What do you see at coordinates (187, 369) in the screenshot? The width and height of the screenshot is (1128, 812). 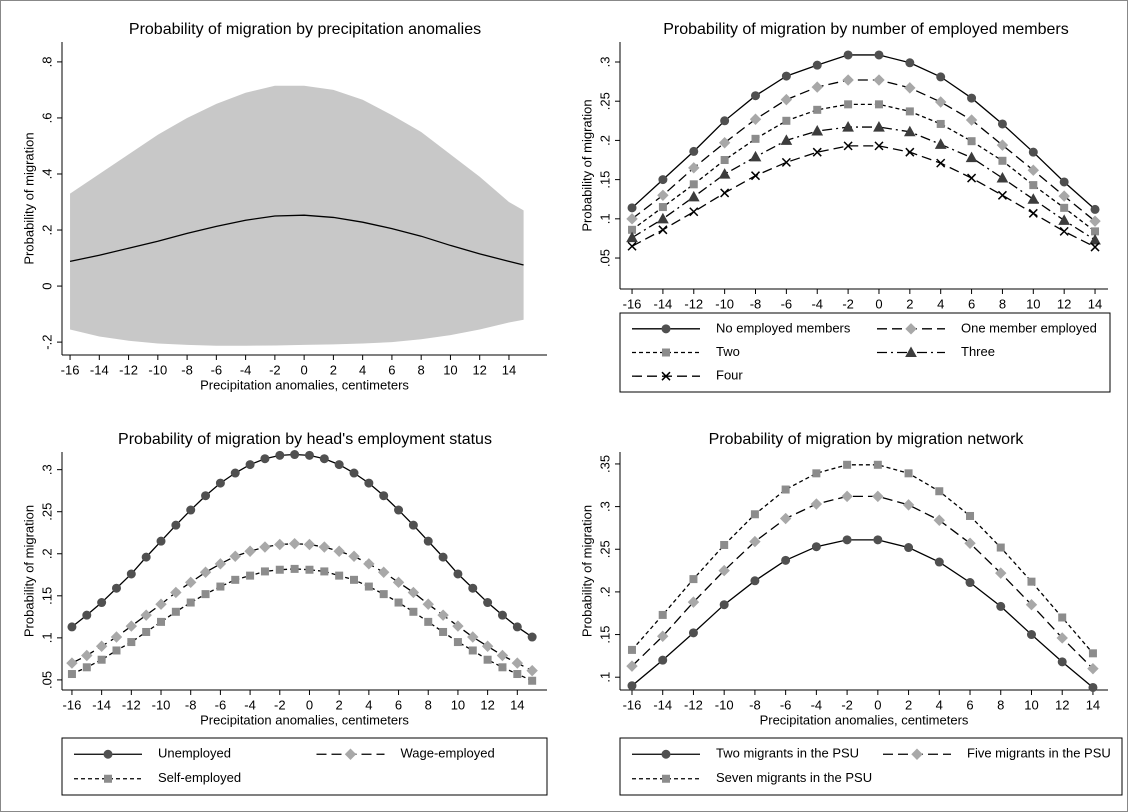 I see `x-tick-label: -8` at bounding box center [187, 369].